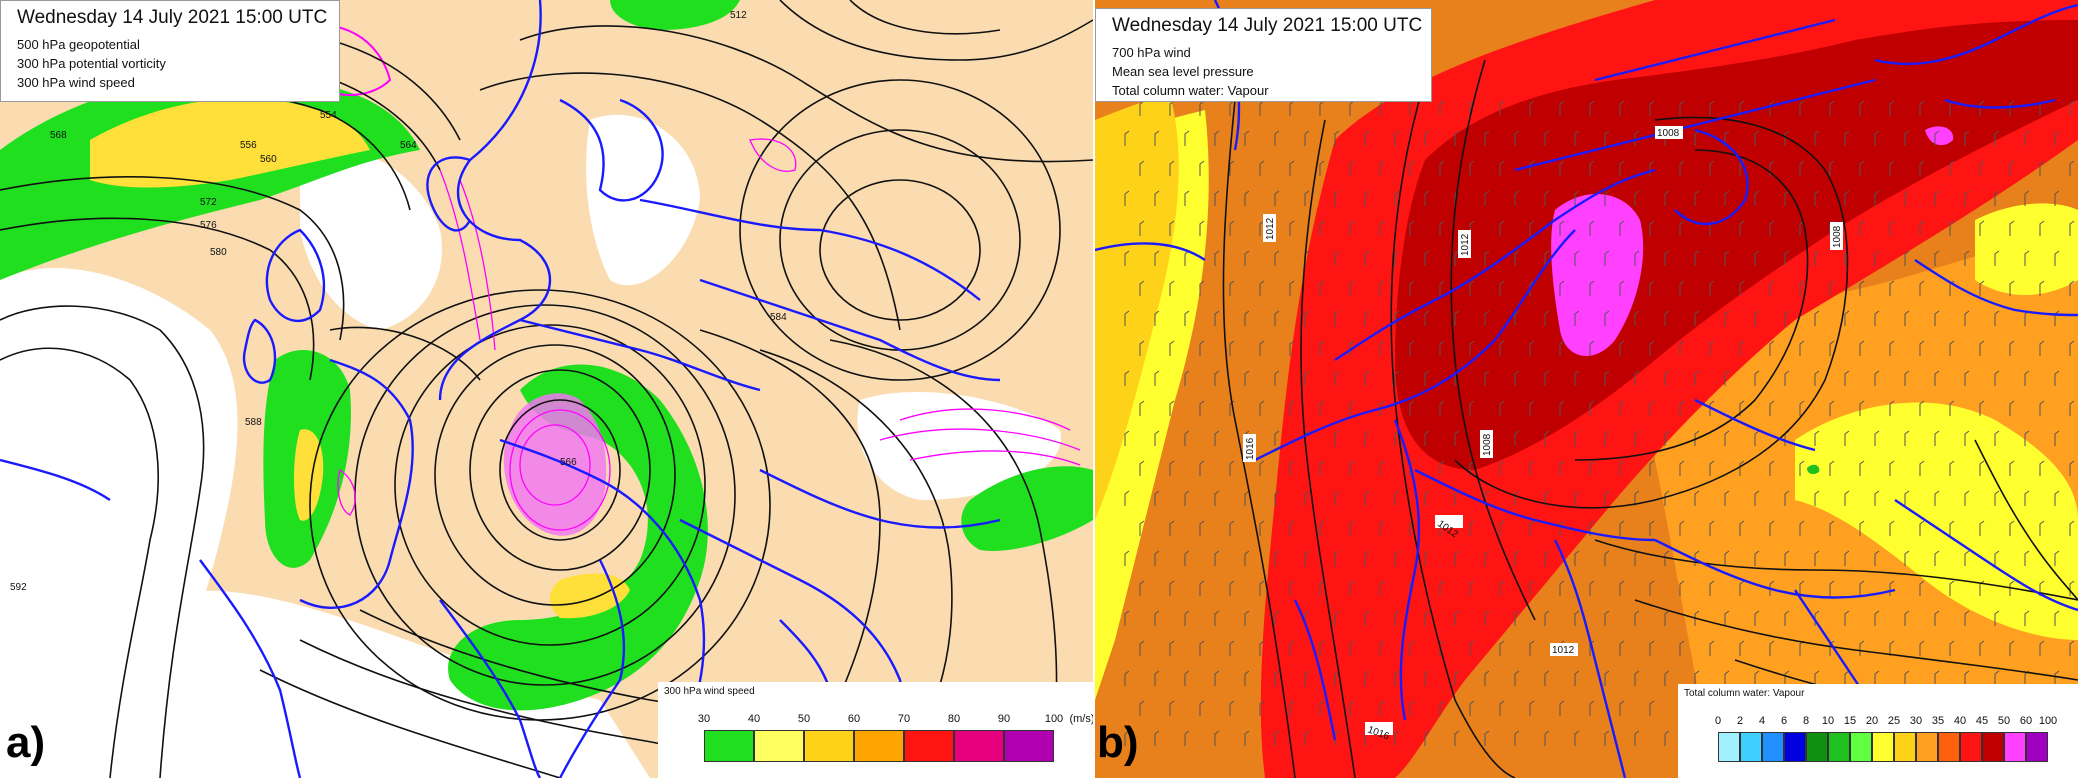 The image size is (2078, 778). What do you see at coordinates (1894, 721) in the screenshot?
I see `legend-tick-label: 25` at bounding box center [1894, 721].